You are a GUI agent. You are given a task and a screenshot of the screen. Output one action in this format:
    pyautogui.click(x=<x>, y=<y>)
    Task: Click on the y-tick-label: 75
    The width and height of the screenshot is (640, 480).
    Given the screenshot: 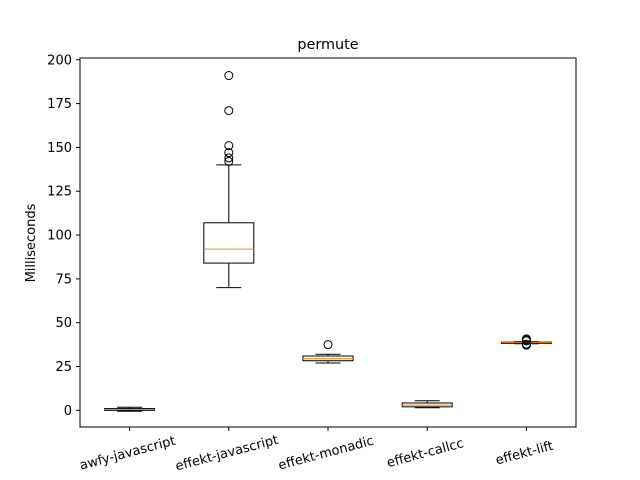 What is the action you would take?
    pyautogui.click(x=63, y=279)
    